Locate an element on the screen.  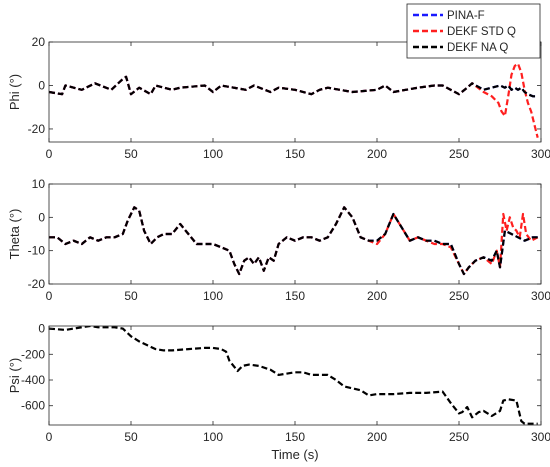
psi-x-tick-label: 150 is located at coordinates (295, 437).